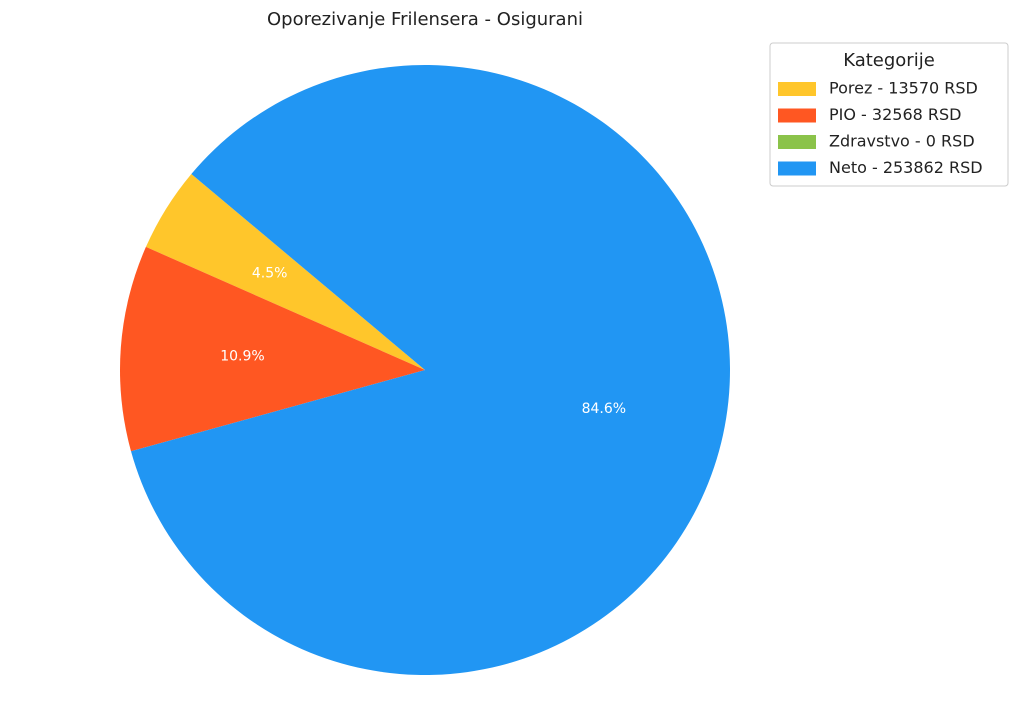 The height and width of the screenshot is (716, 1024). I want to click on legend-title: Kategorije, so click(889, 60).